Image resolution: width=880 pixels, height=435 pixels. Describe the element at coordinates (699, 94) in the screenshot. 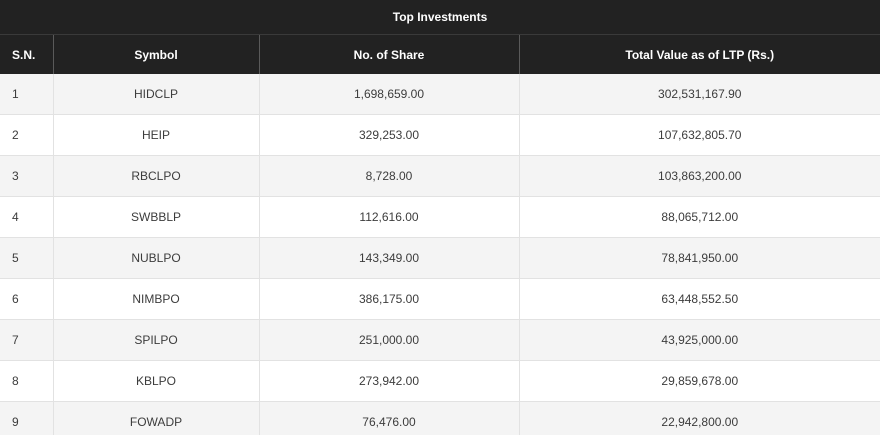

I see `cell-total-value: 302,531,167.90` at that location.